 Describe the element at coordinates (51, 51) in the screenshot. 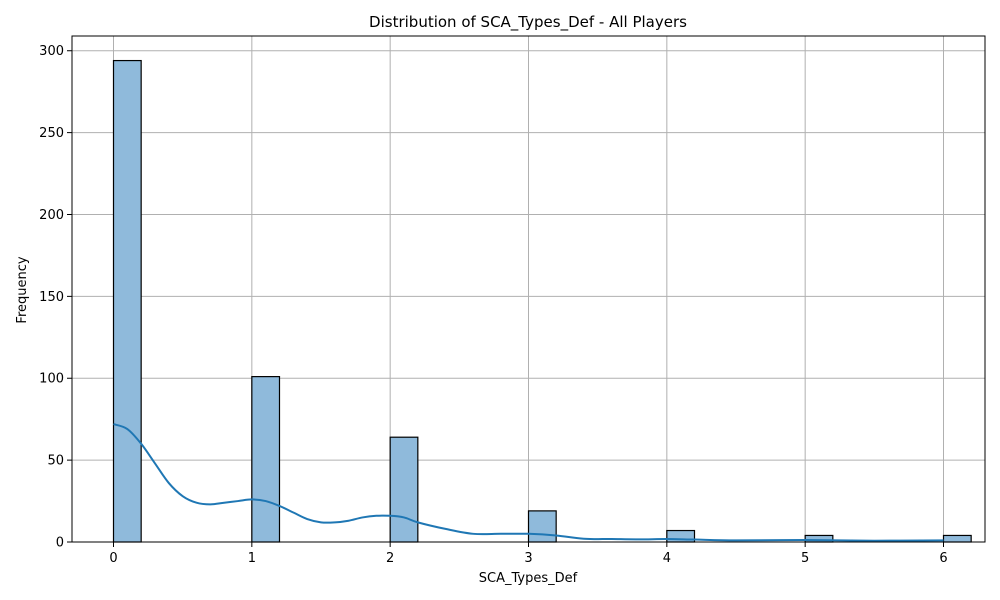

I see `y-tick-label: 300` at that location.